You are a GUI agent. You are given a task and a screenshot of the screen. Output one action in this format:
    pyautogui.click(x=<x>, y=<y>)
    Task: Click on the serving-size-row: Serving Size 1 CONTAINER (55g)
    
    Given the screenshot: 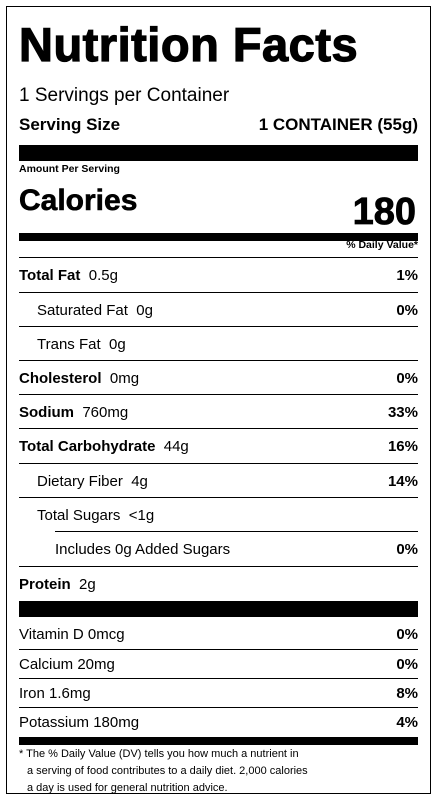 What is the action you would take?
    pyautogui.click(x=218, y=125)
    